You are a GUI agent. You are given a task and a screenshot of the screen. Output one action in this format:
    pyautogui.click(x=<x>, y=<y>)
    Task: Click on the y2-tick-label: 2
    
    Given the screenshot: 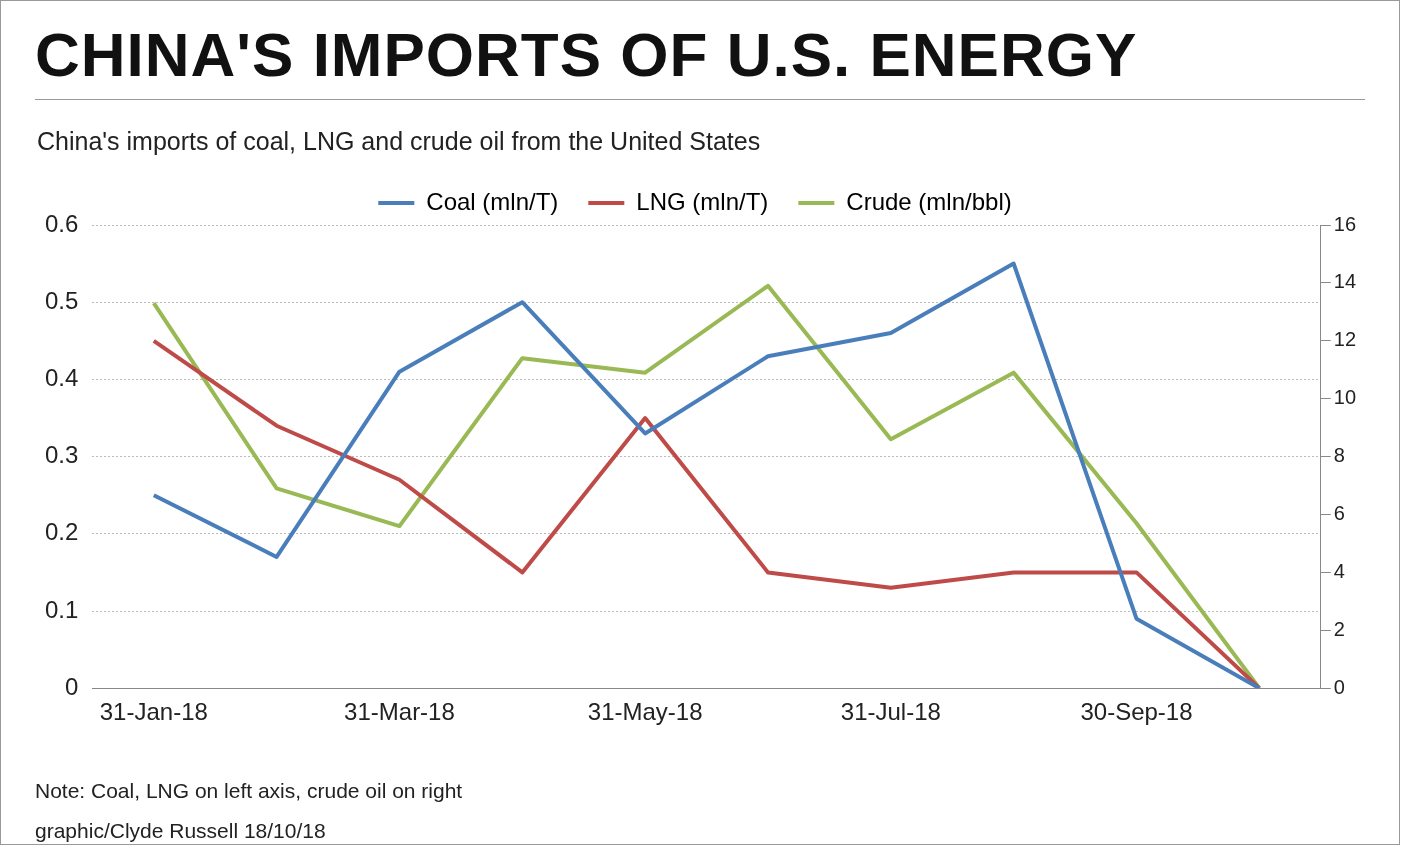 What is the action you would take?
    pyautogui.click(x=1339, y=628)
    